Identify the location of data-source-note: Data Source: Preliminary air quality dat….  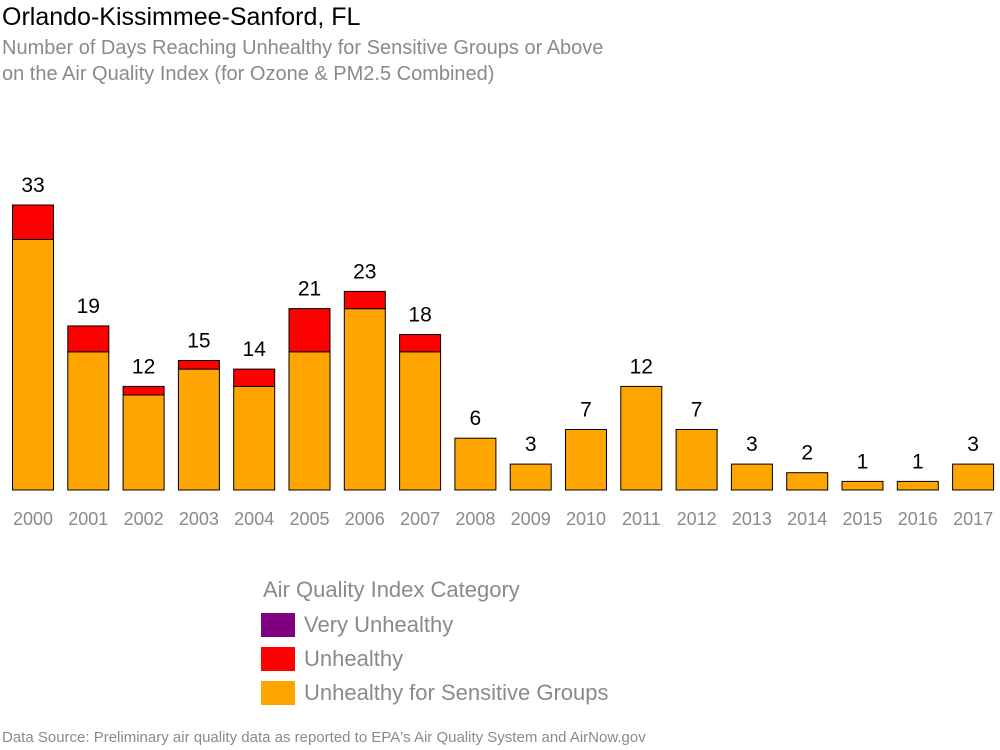
(324, 737).